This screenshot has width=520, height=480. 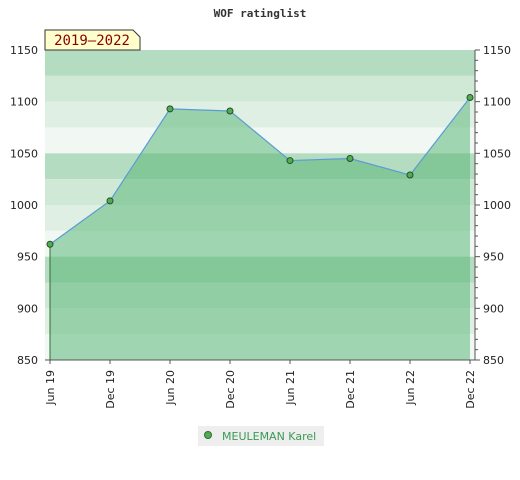 I want to click on legend-marker-icon, so click(x=208, y=435).